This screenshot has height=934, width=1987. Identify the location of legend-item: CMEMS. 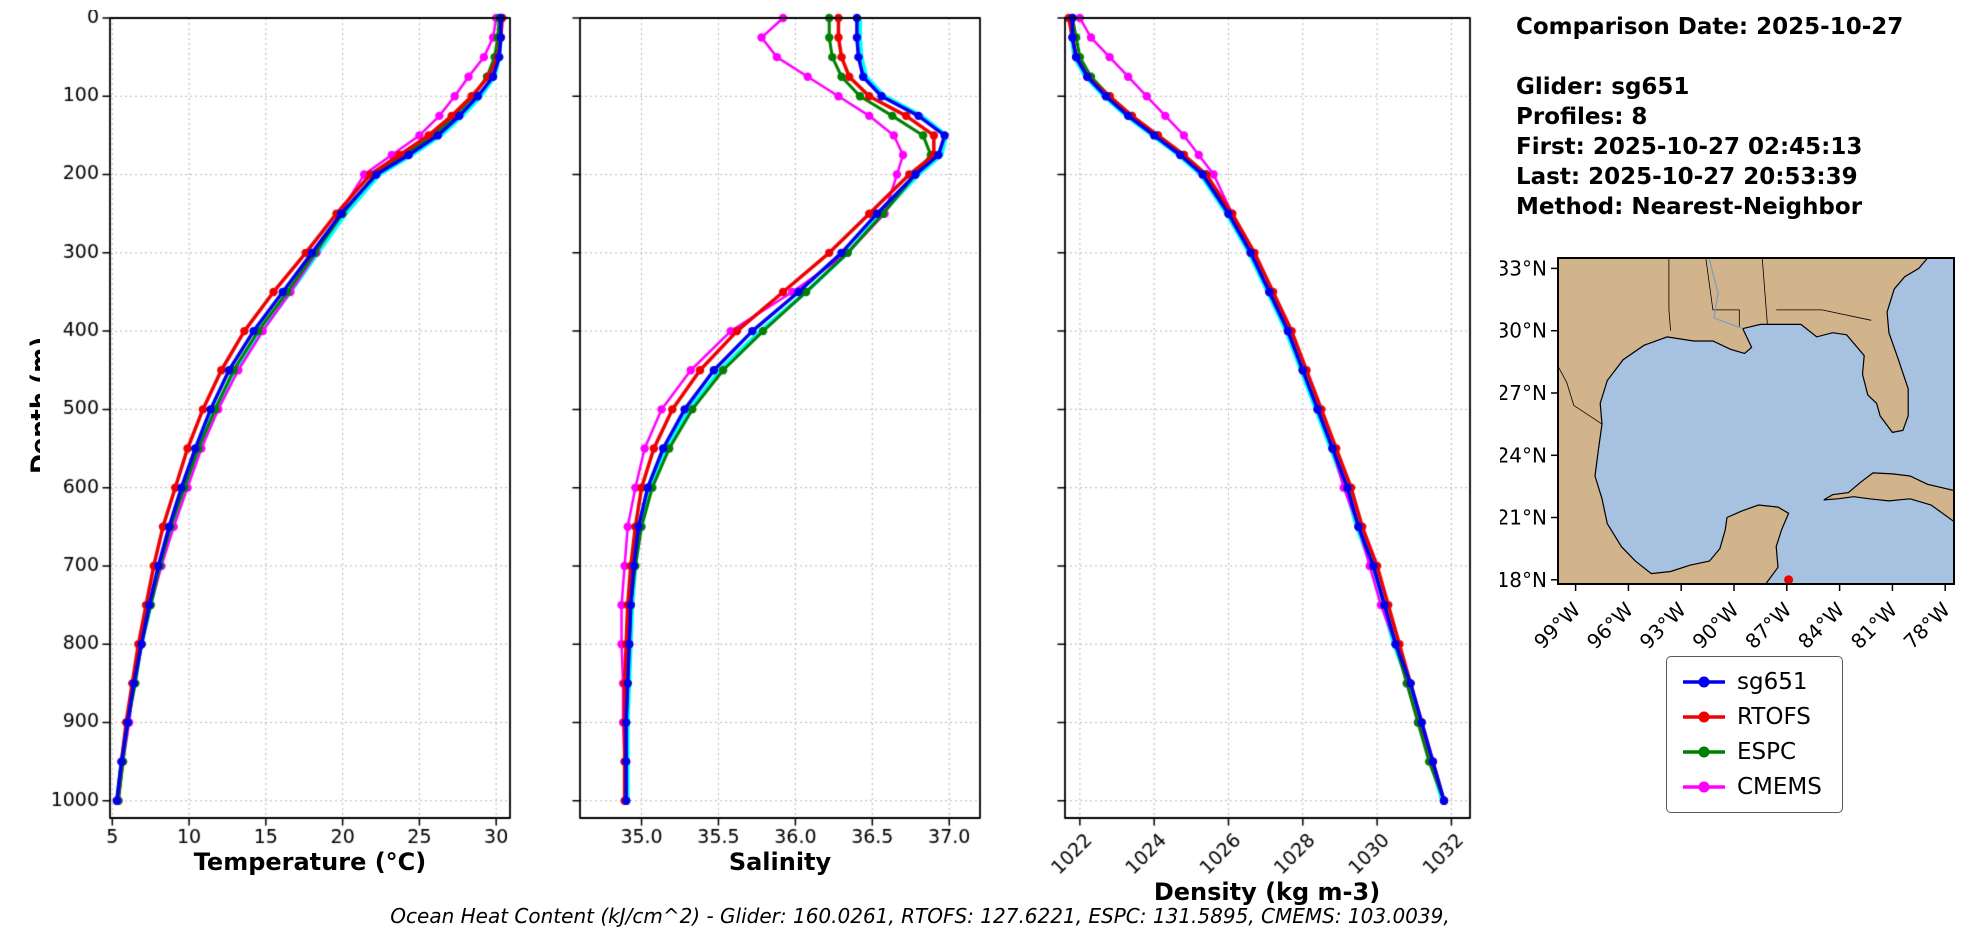
(1751, 787).